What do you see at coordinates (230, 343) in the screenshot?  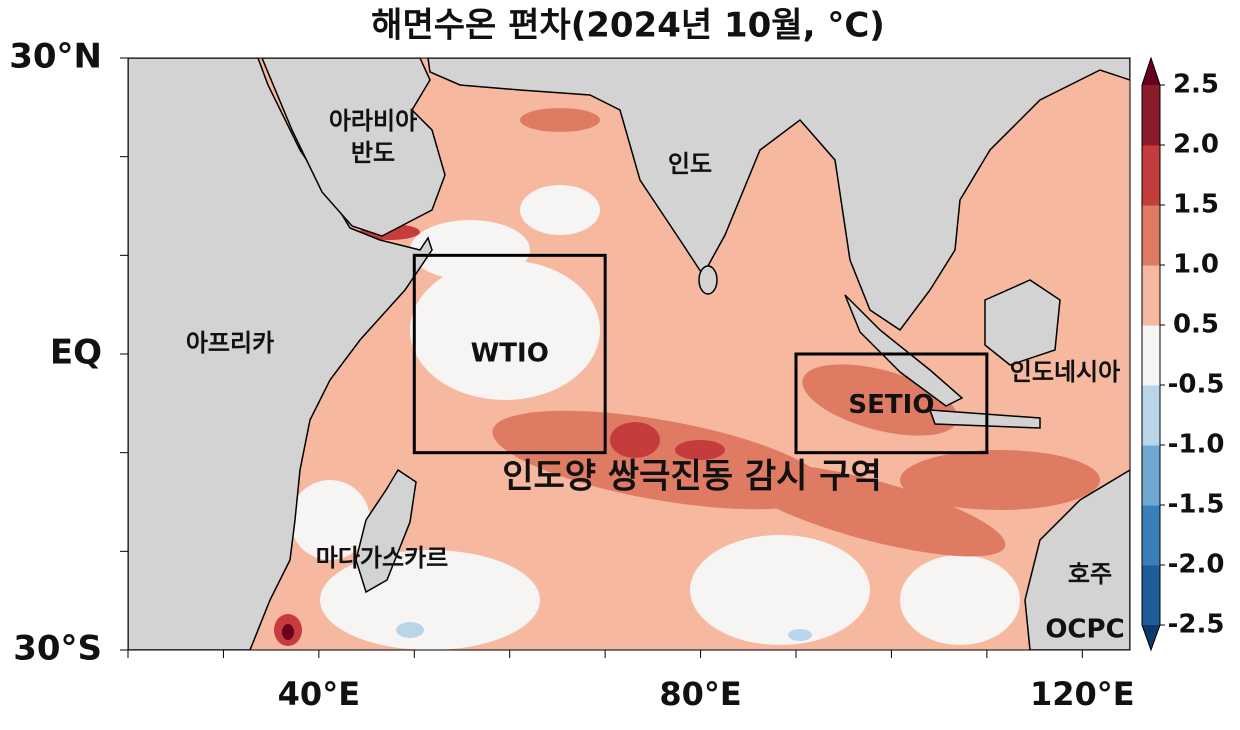 I see `region-label: 아프리카` at bounding box center [230, 343].